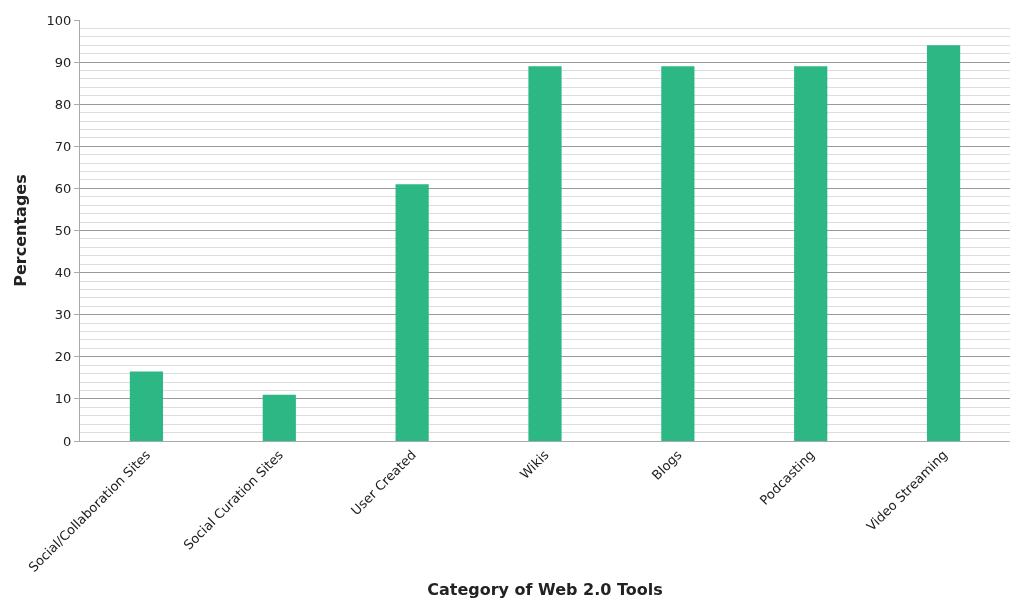  Describe the element at coordinates (21, 230) in the screenshot. I see `y-axis-title: Percentages` at that location.